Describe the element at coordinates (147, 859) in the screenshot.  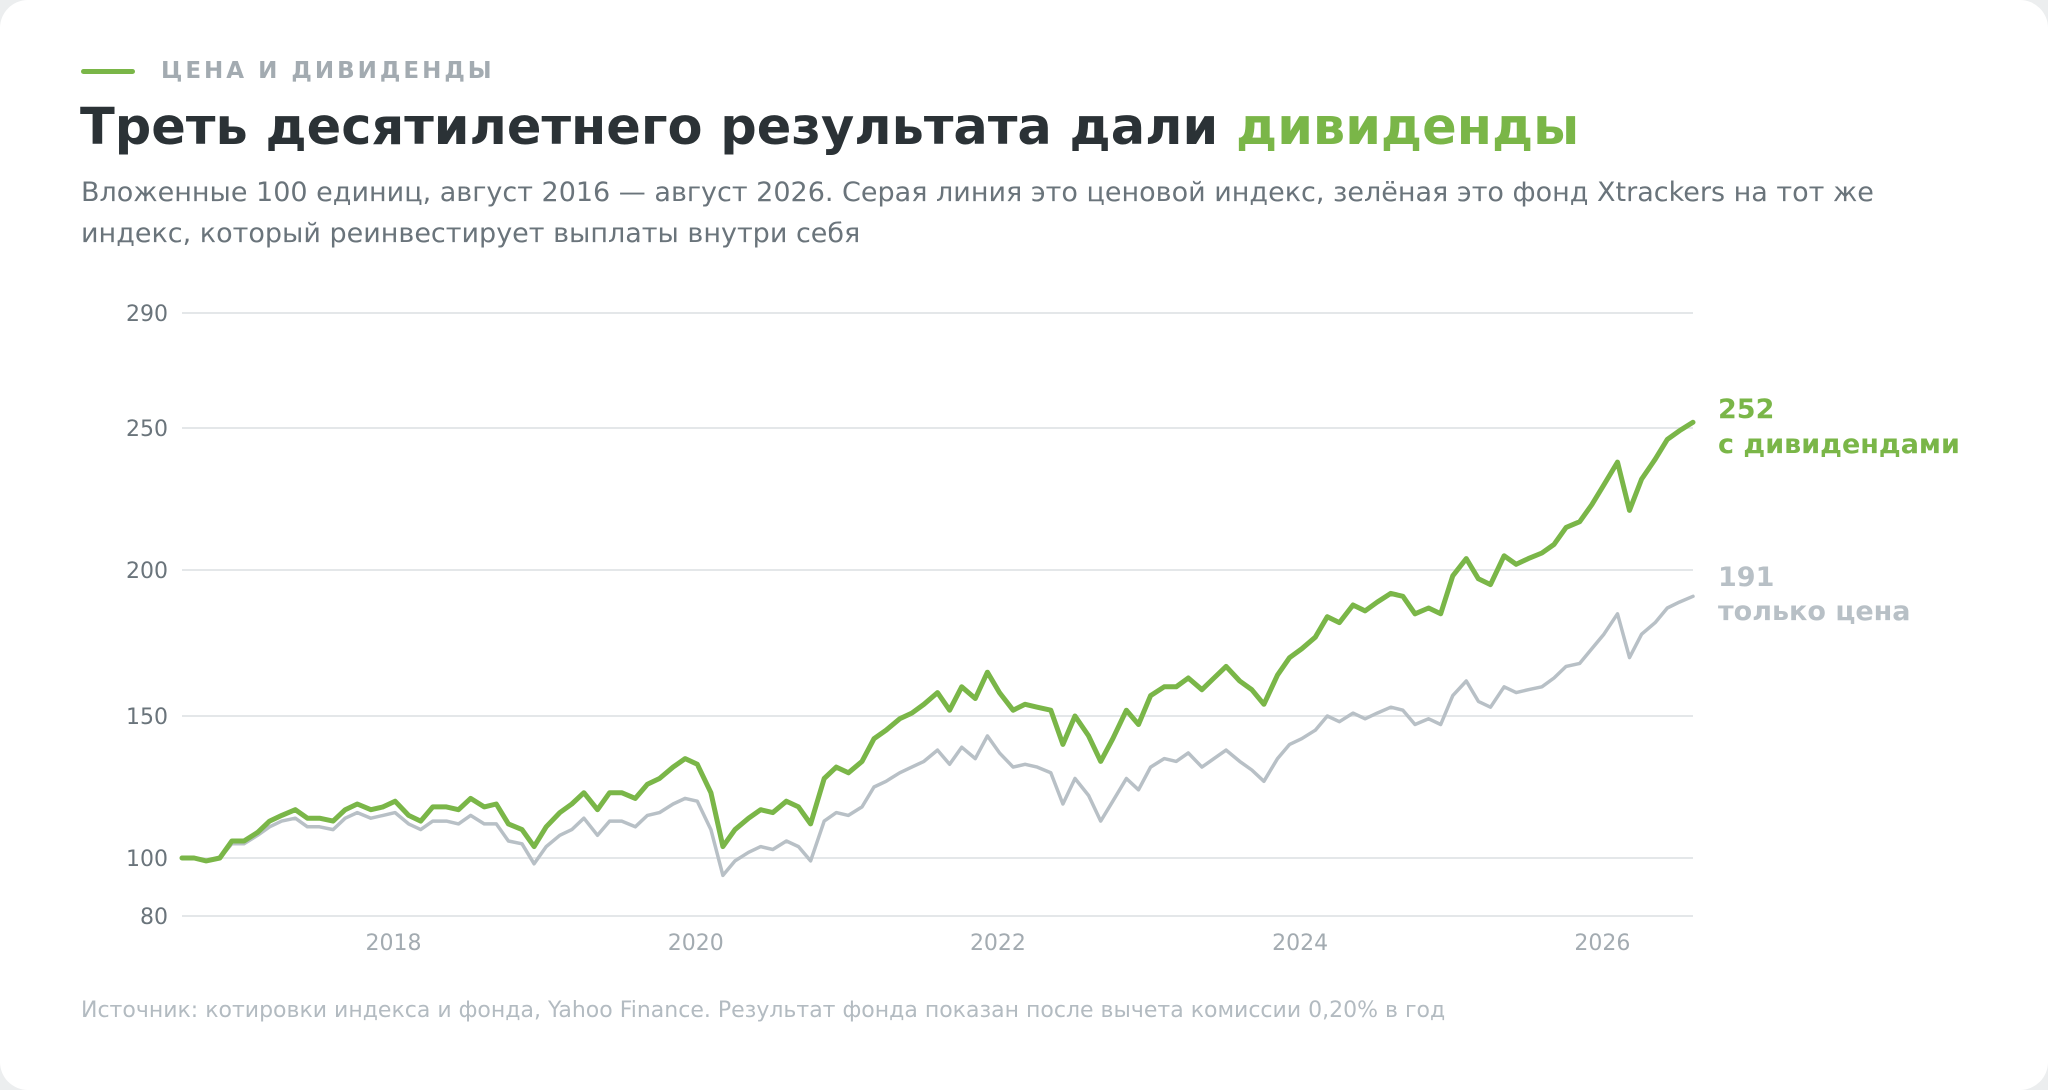
I see `y-tick-label: 100` at that location.